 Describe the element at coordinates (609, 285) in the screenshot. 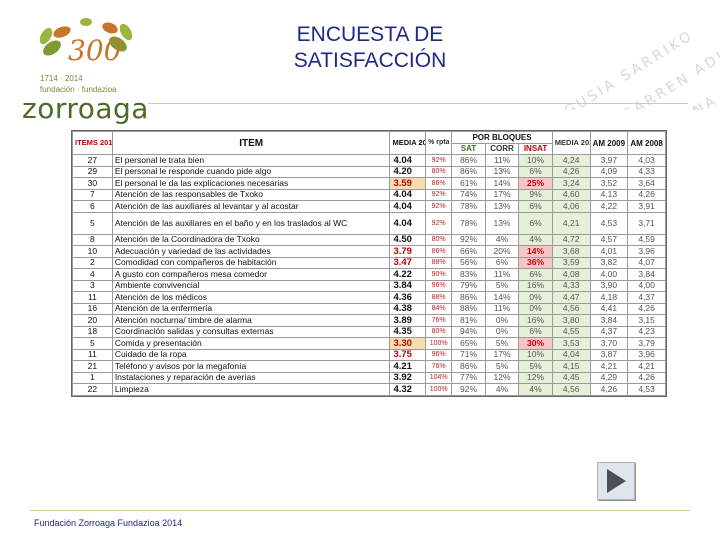

I see `row-am-2009: 3,90` at that location.